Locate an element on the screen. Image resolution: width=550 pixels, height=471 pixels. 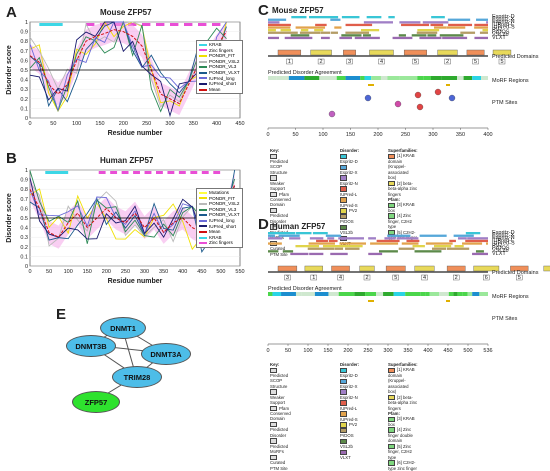
panel-letter-c: C is located at coordinates (263, 10).